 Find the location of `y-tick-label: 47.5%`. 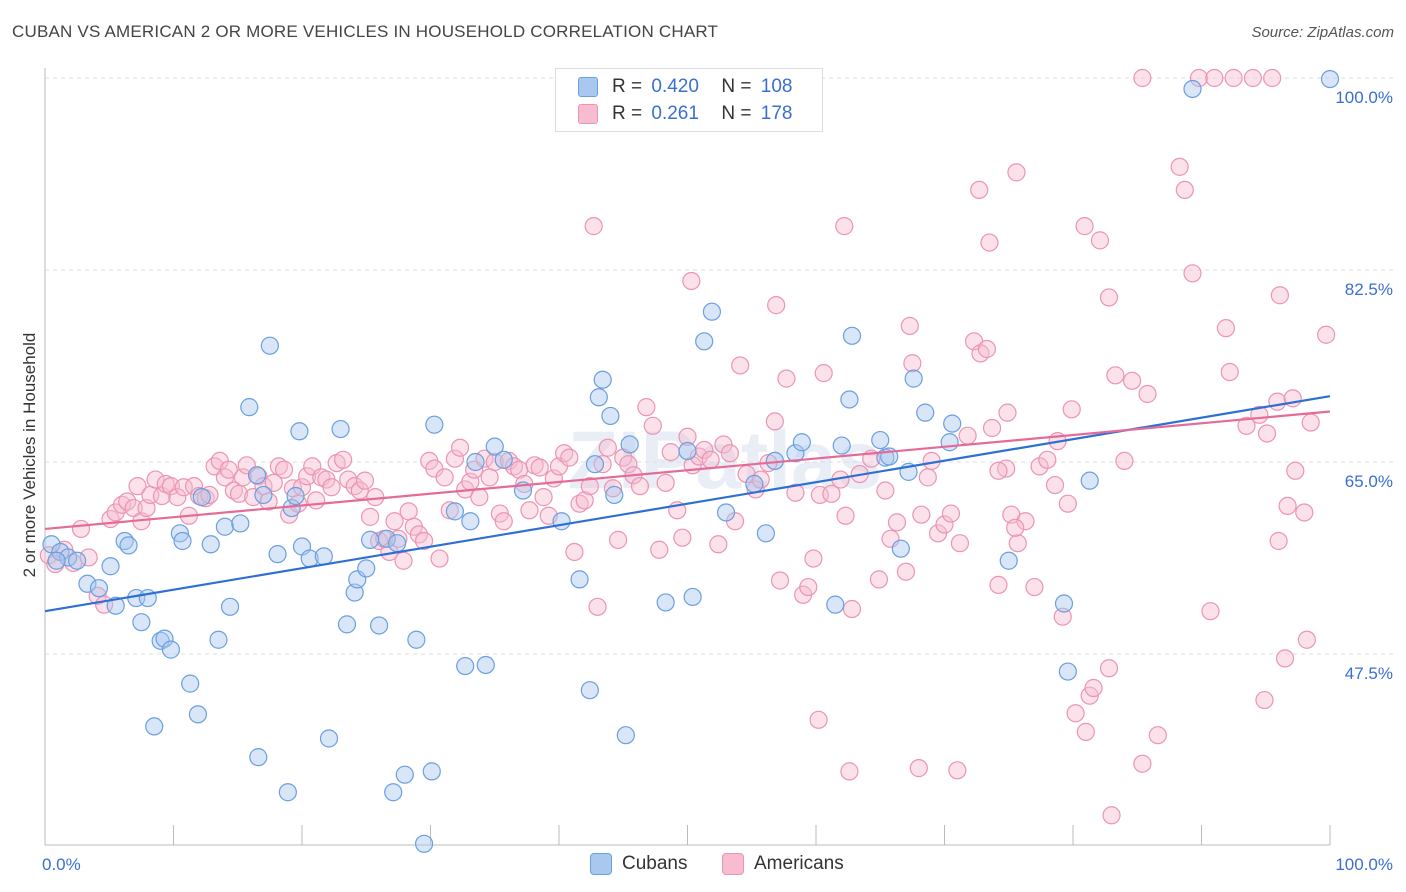

y-tick-label: 47.5% is located at coordinates (1369, 673).